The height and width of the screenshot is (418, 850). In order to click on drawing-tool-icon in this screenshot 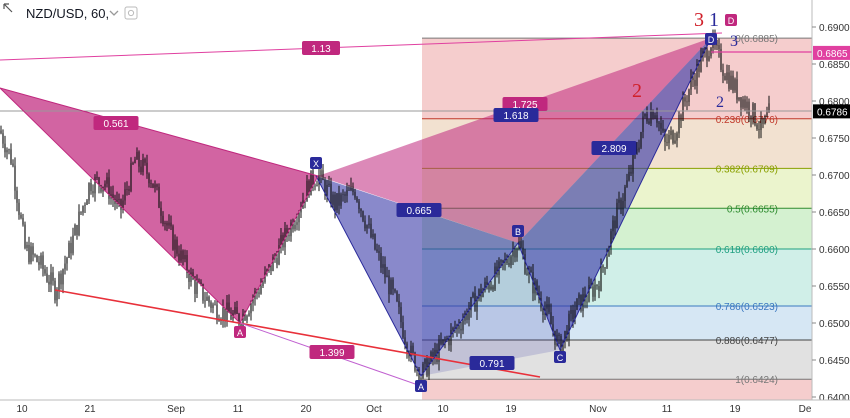, I will do `click(8, 8)`.